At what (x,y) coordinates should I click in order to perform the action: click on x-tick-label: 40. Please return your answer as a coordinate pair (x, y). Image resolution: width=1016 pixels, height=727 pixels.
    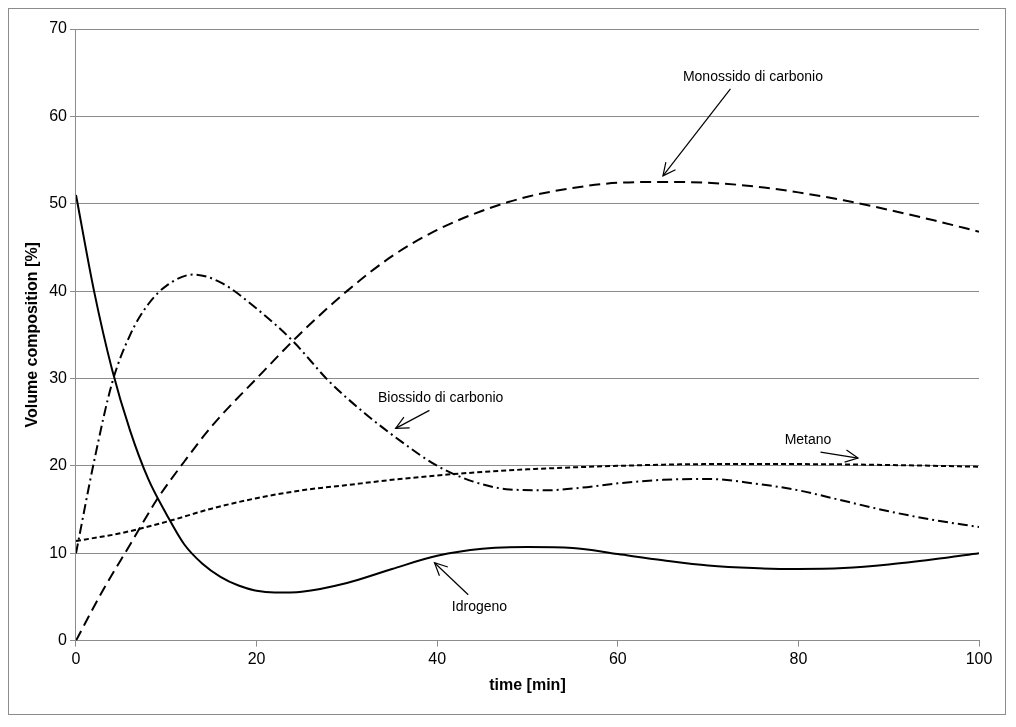
    Looking at the image, I should click on (437, 658).